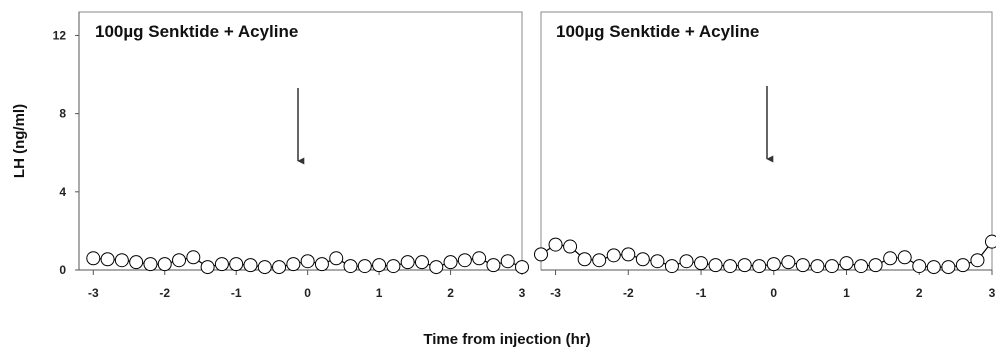 This screenshot has height=352, width=996. What do you see at coordinates (19, 141) in the screenshot?
I see `y-axis-label: LH (ng/ml)` at bounding box center [19, 141].